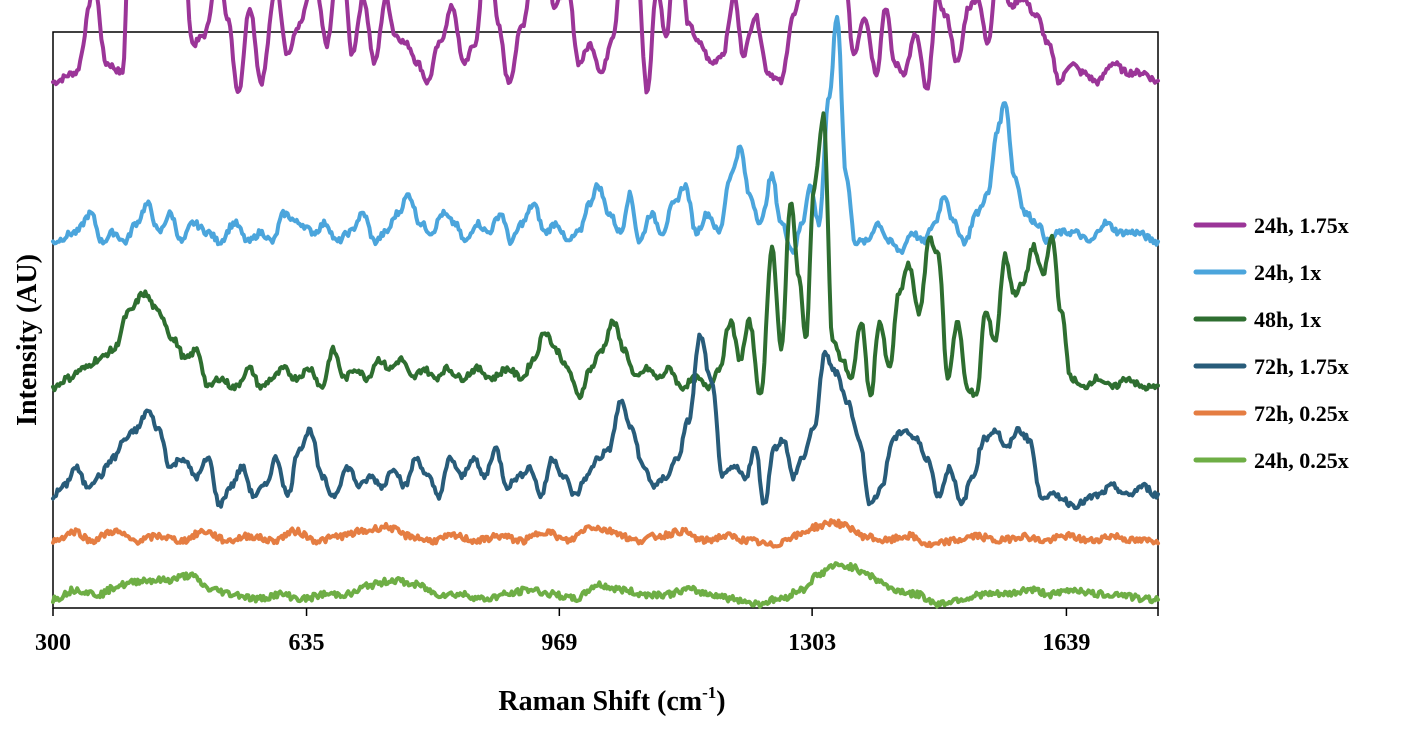 The width and height of the screenshot is (1416, 730). I want to click on y-axis-title: Intensity (AU), so click(27, 340).